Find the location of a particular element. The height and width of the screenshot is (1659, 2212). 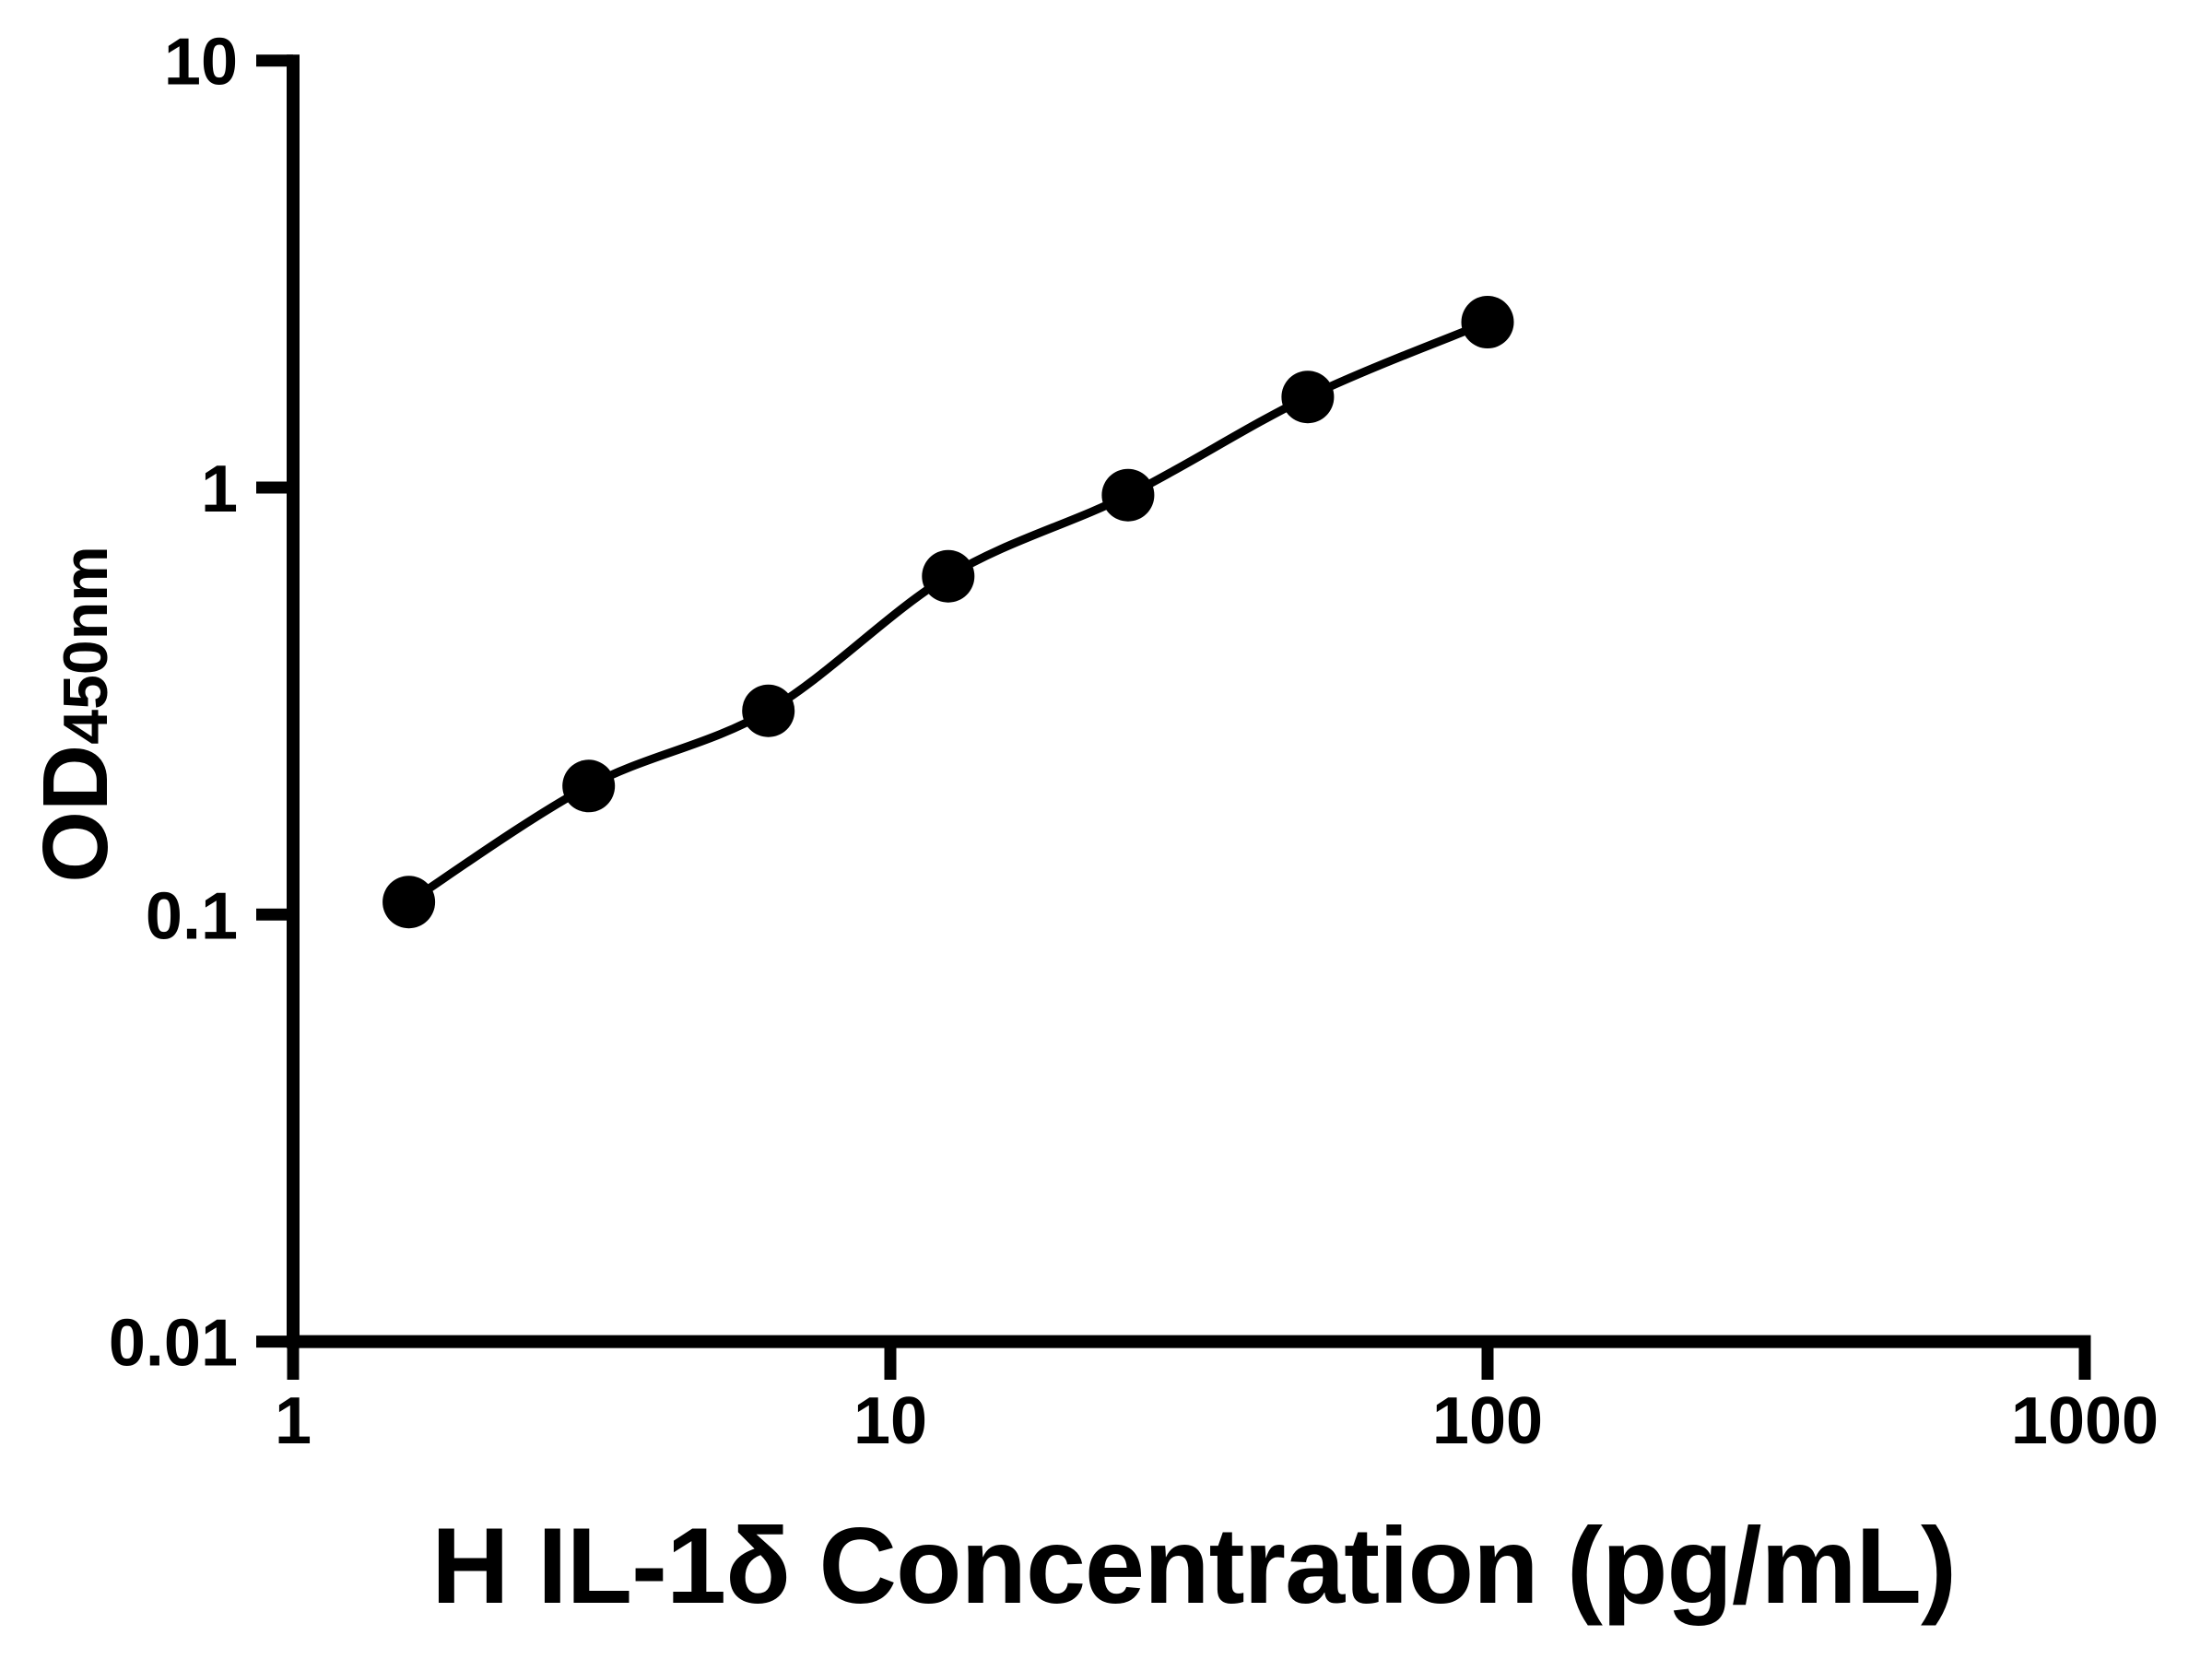

x-axis-title: H IL-1δ Concentration (pg/mL) is located at coordinates (1194, 1565).